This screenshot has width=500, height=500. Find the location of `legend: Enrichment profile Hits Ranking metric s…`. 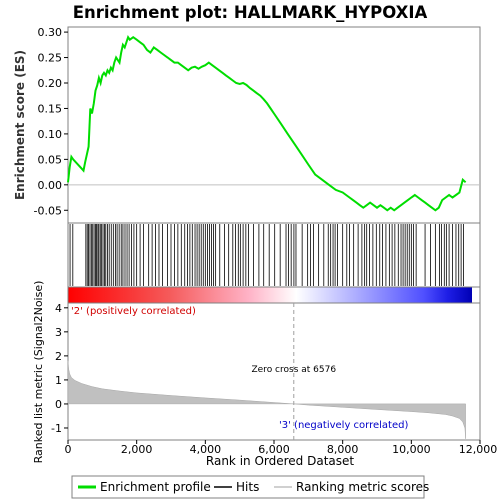

legend: Enrichment profile Hits Ranking metric s… is located at coordinates (250, 487).